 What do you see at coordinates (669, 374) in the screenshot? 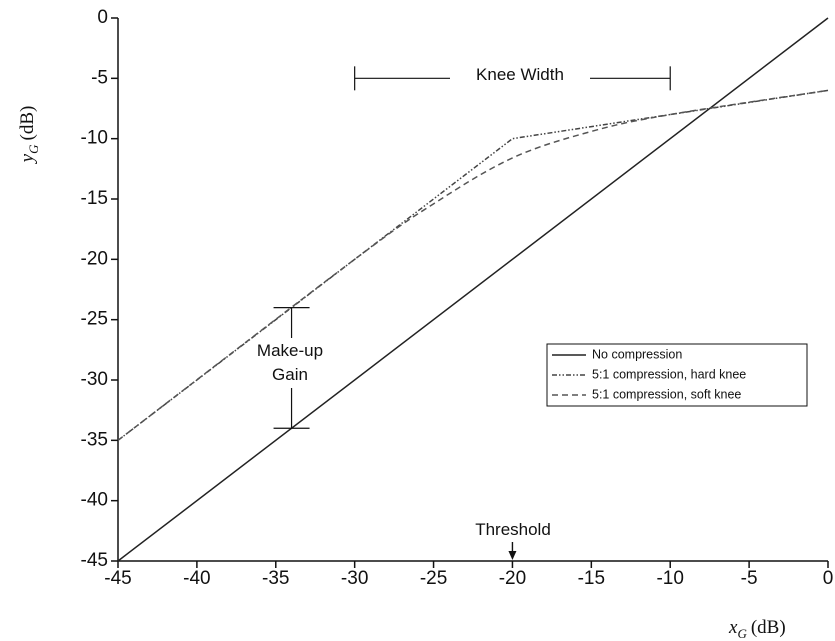
I see `legend-label-hard-knee: 5:1 compression, hard knee` at bounding box center [669, 374].